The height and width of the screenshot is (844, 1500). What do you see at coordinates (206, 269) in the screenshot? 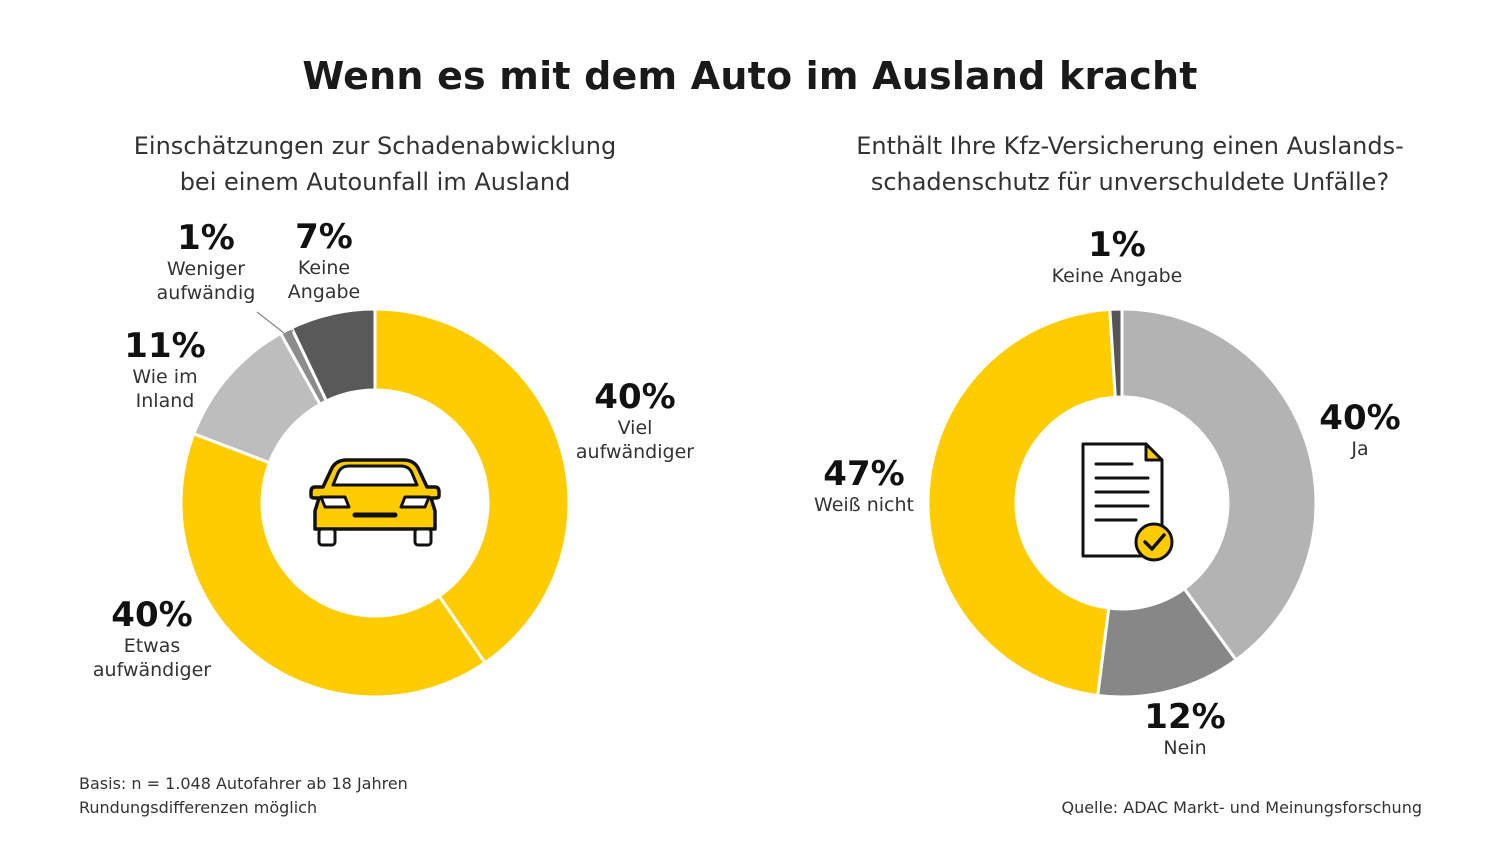
I see `category-label: Weniger` at bounding box center [206, 269].